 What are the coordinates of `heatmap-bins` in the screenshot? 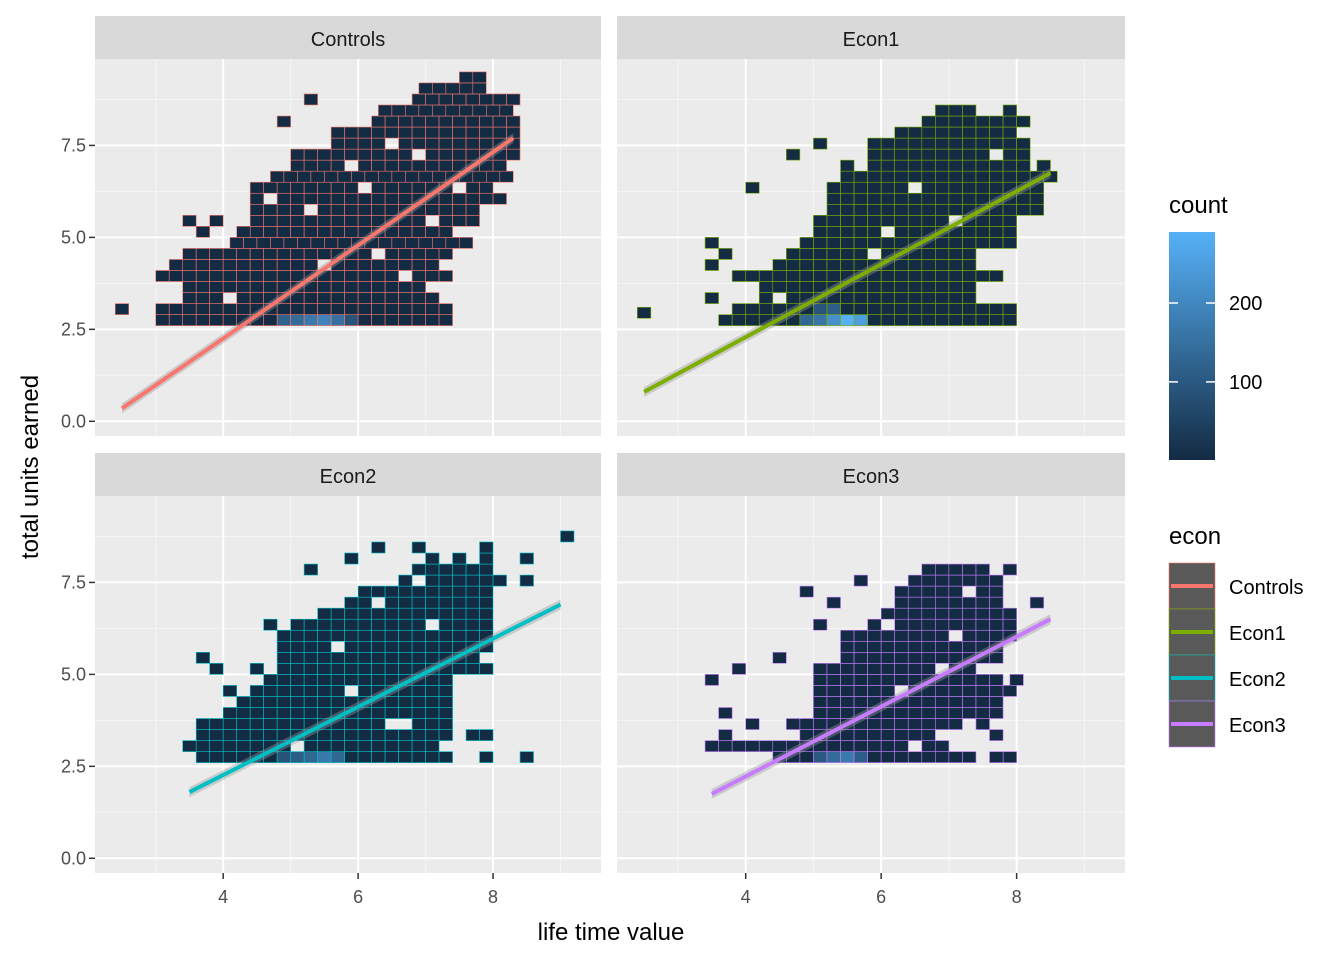 It's located at (847, 215).